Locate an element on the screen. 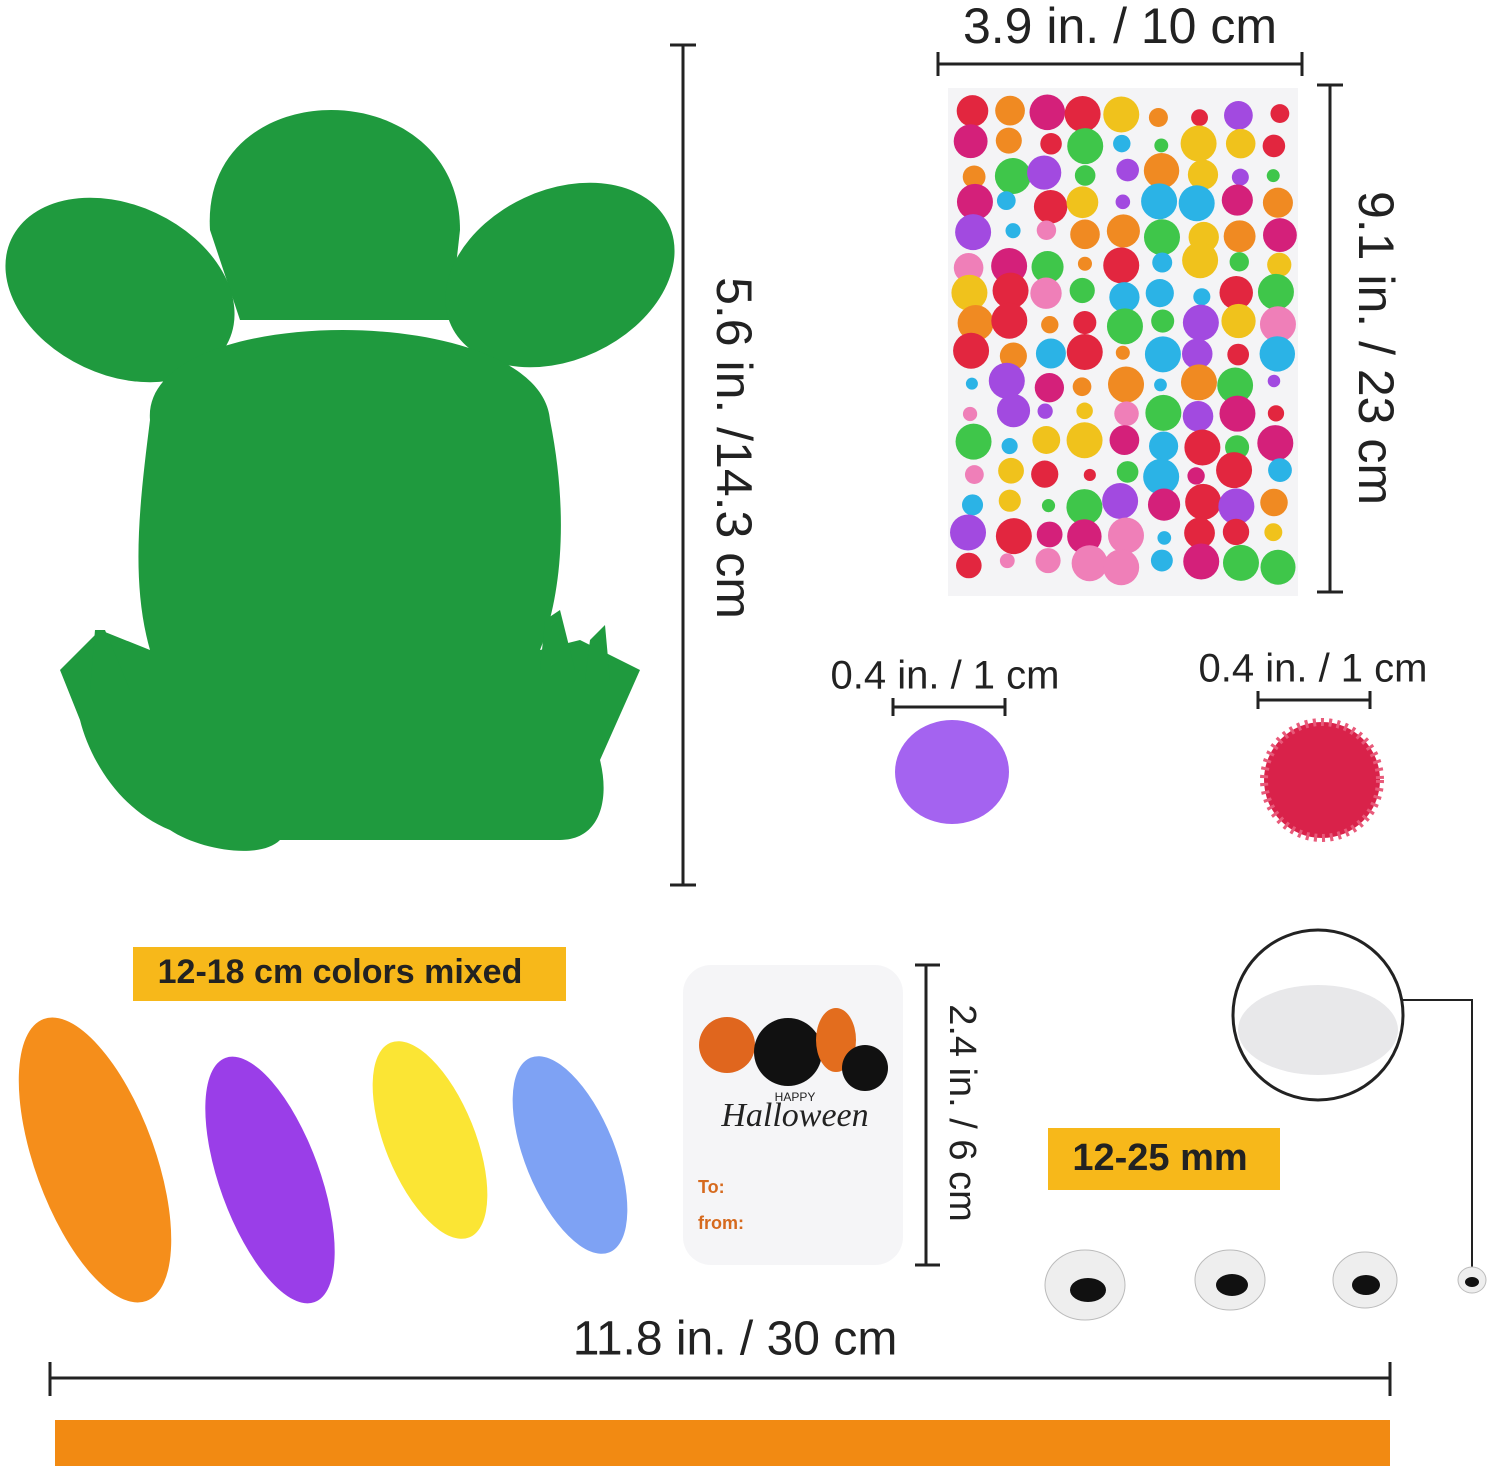  ribbon is located at coordinates (722, 1443).